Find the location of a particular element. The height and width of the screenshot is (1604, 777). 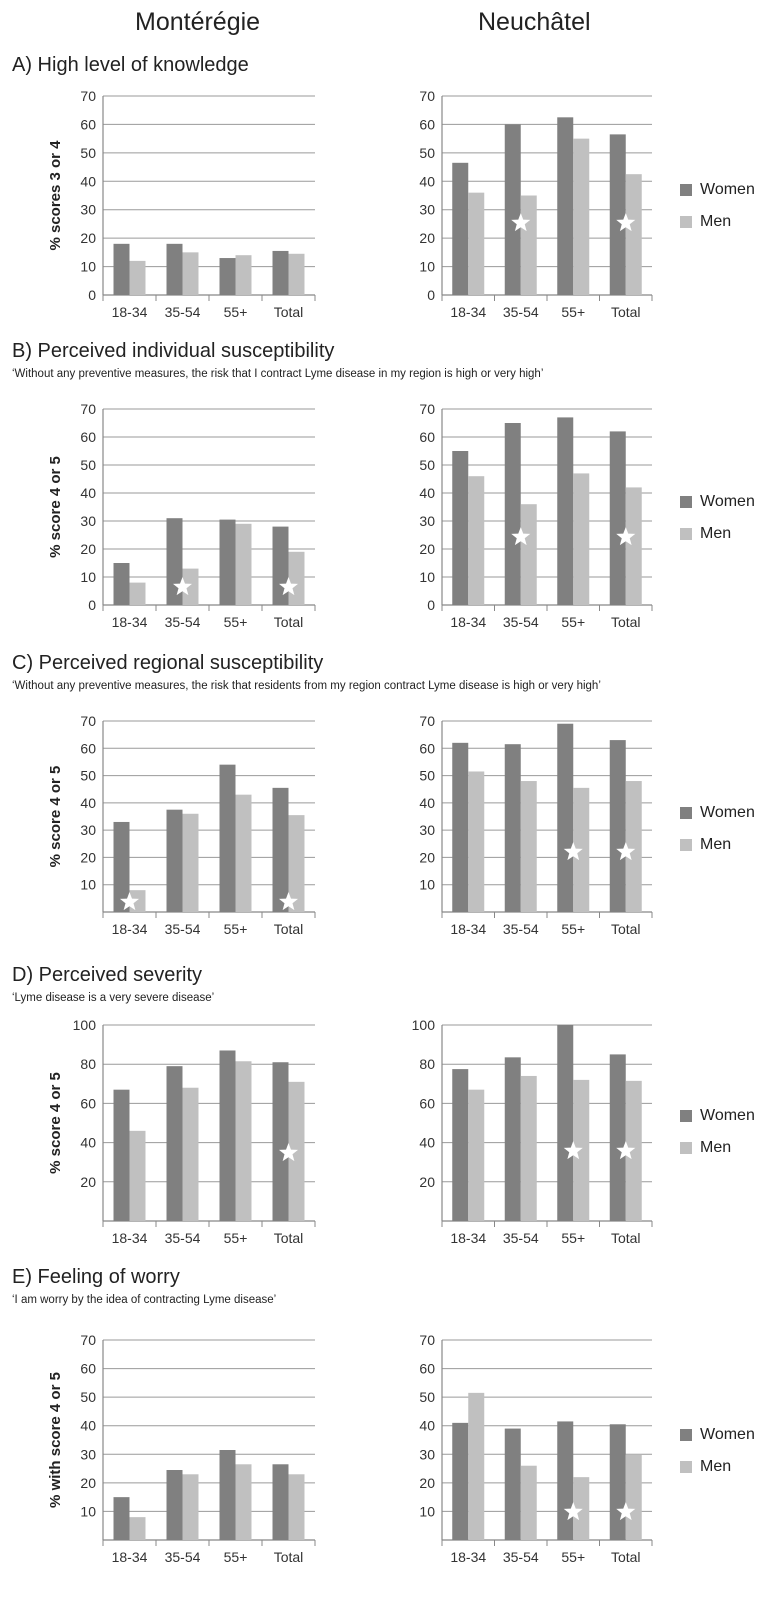

section-subtitle-d: ‘Lyme disease is a very severe disease’ is located at coordinates (113, 998).